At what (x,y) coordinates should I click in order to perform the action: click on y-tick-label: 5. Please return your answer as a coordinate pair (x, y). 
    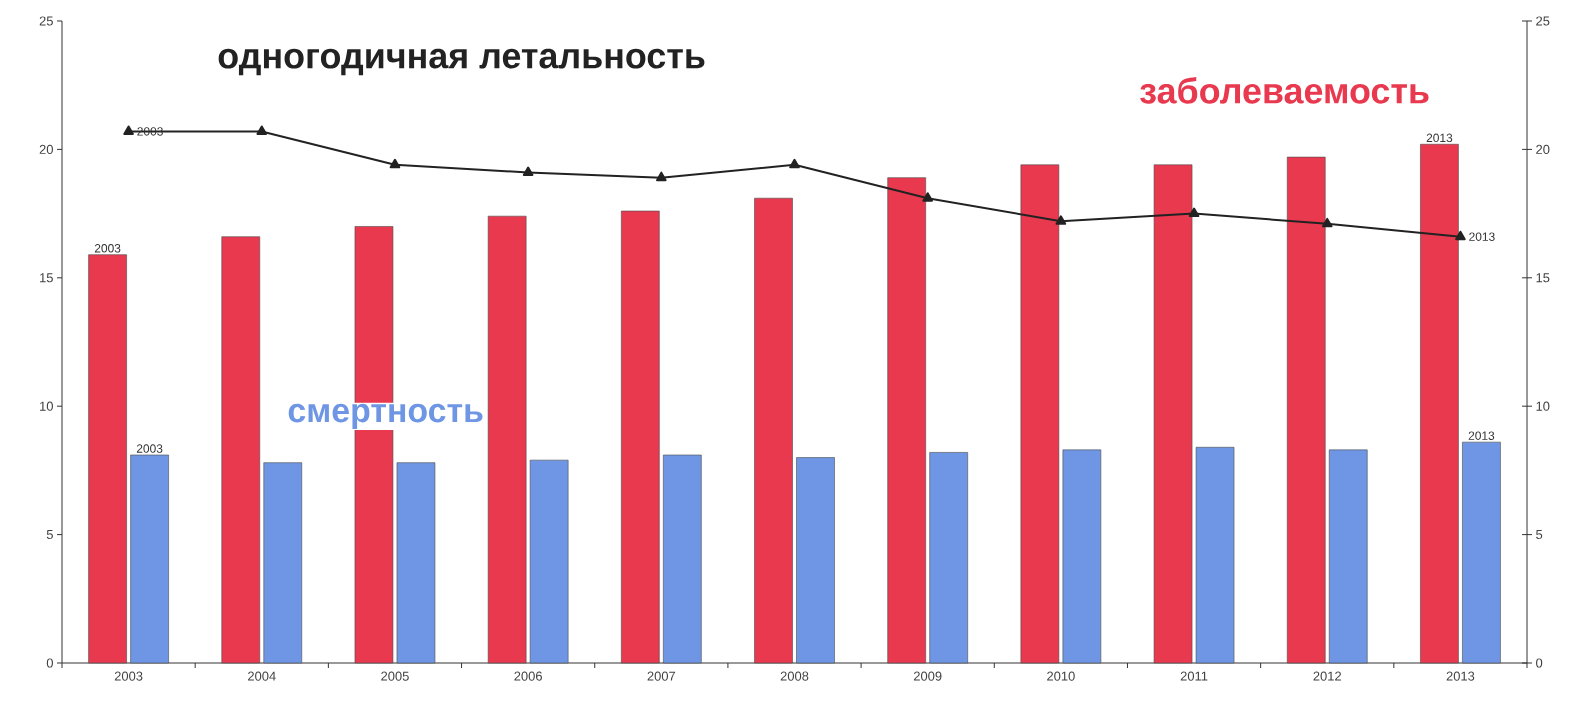
    Looking at the image, I should click on (49, 535).